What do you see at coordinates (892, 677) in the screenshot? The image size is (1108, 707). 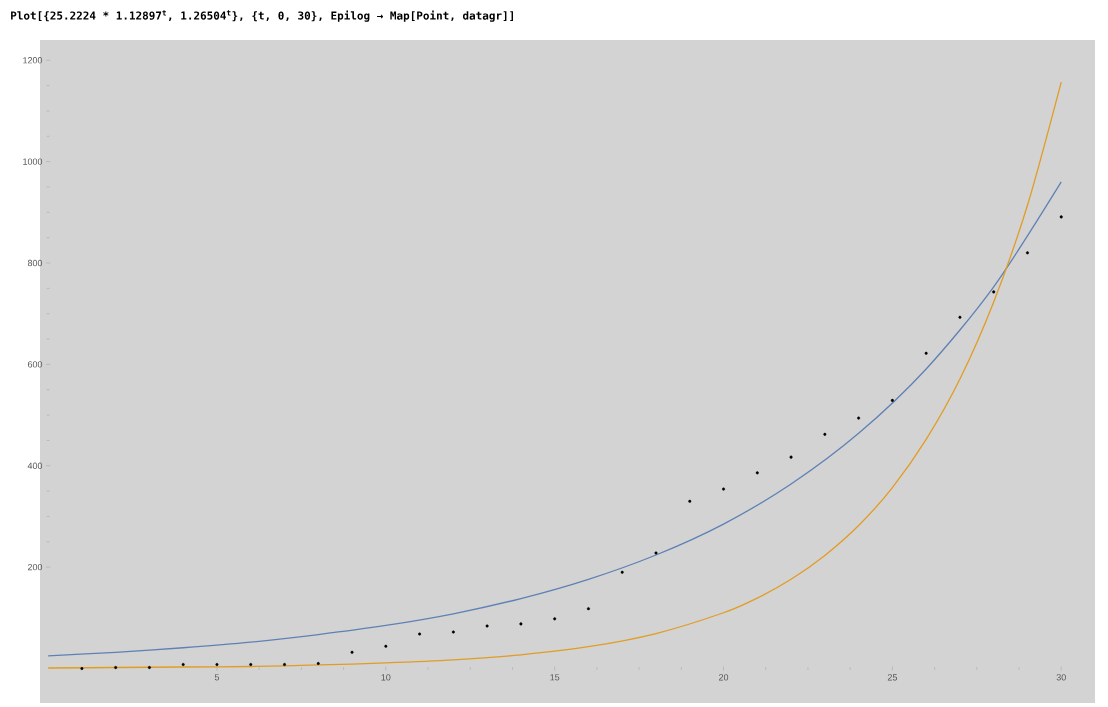 I see `x-tick-label: 25` at bounding box center [892, 677].